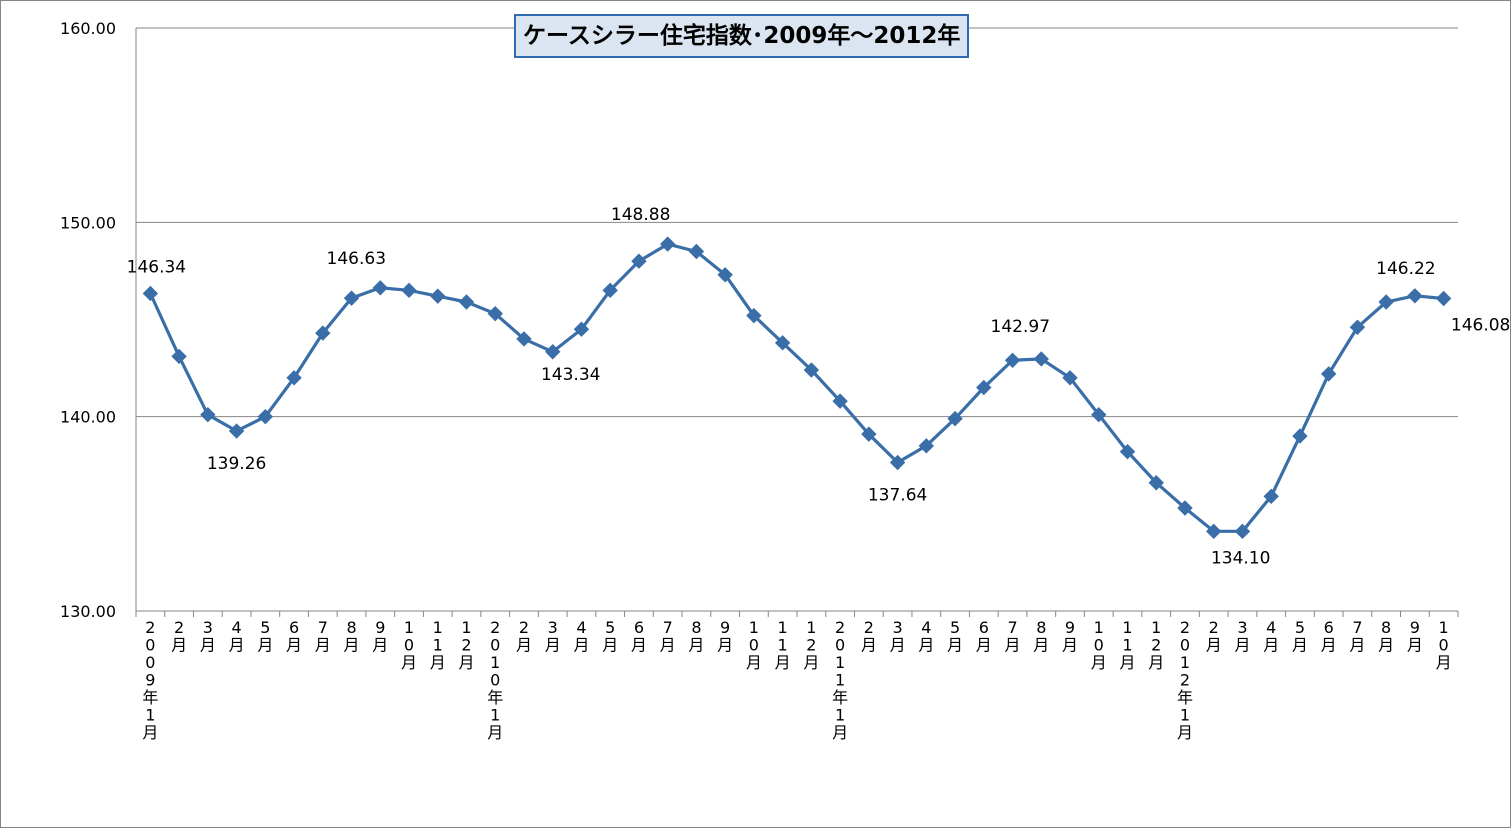  Describe the element at coordinates (1020, 327) in the screenshot. I see `data-label: 142.97` at that location.